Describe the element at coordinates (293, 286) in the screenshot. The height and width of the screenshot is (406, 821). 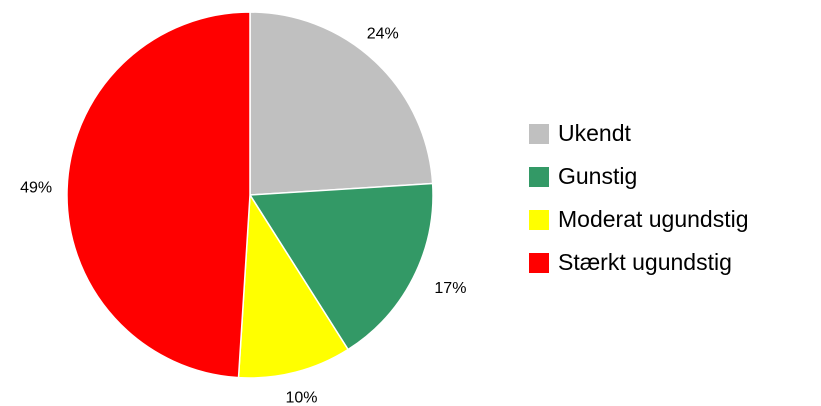
I see `pie-slice-moderat-ugundstig` at that location.